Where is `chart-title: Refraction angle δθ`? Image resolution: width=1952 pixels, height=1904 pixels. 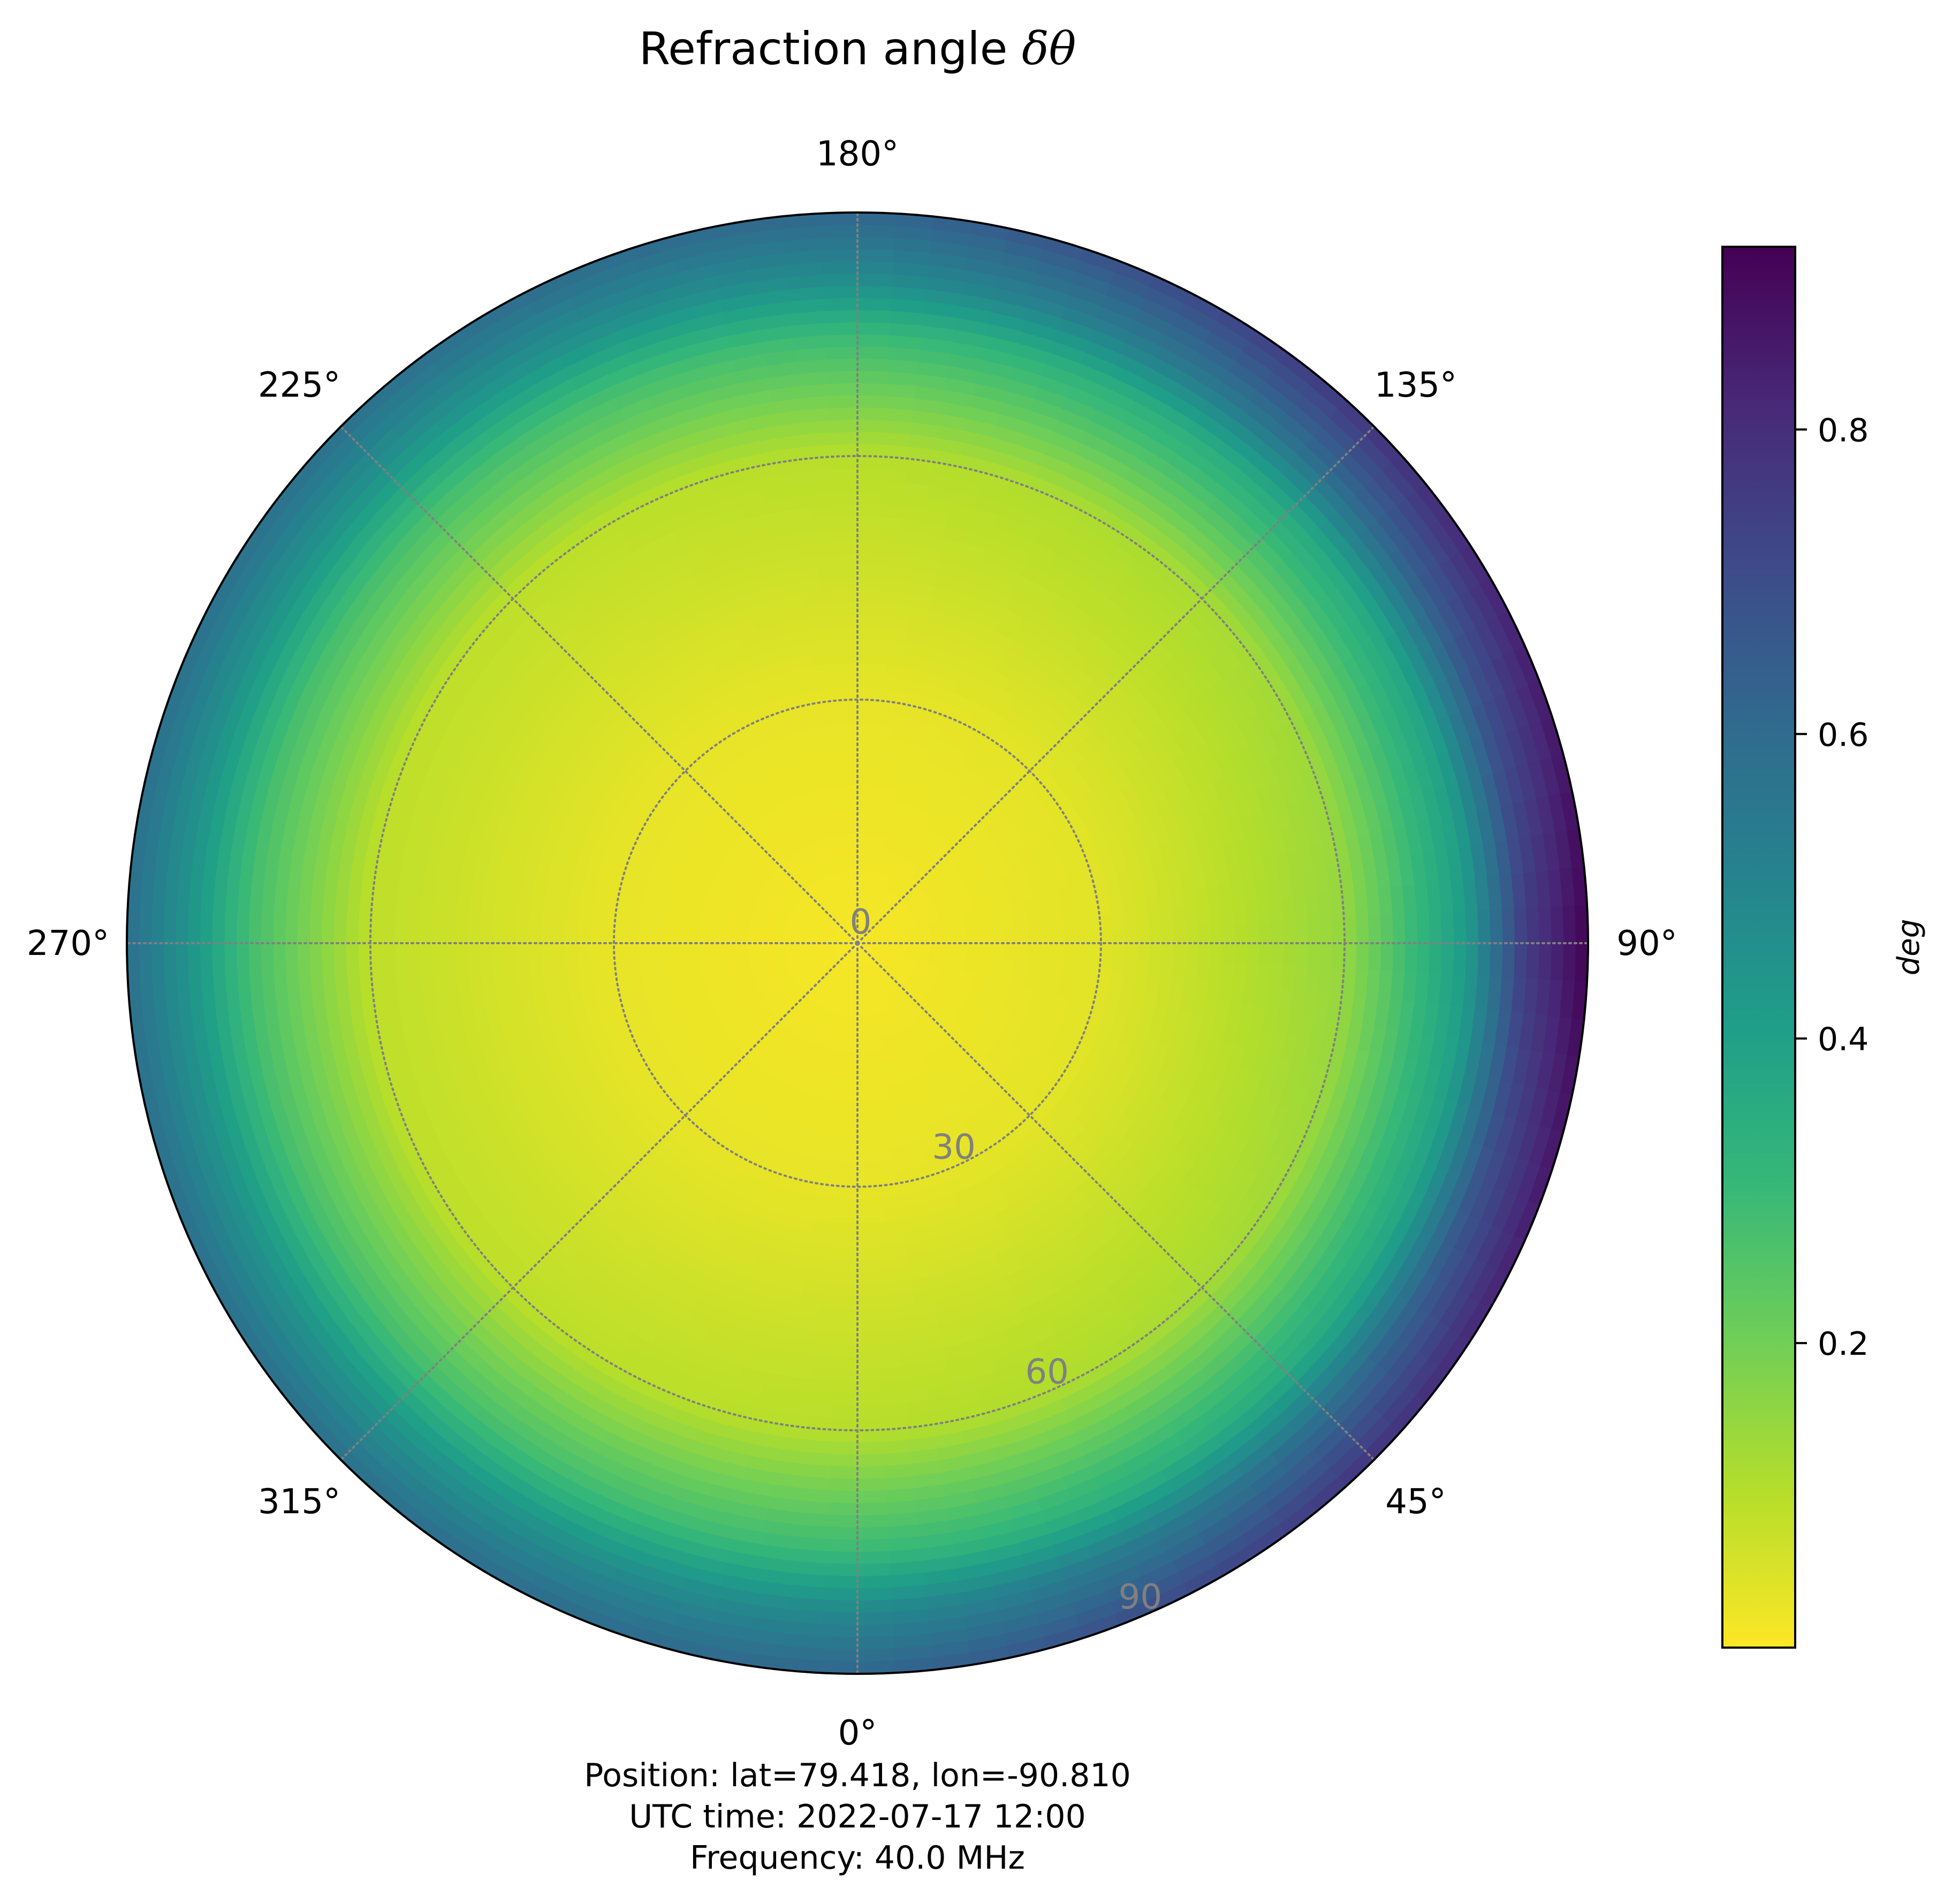 chart-title: Refraction angle δθ is located at coordinates (857, 48).